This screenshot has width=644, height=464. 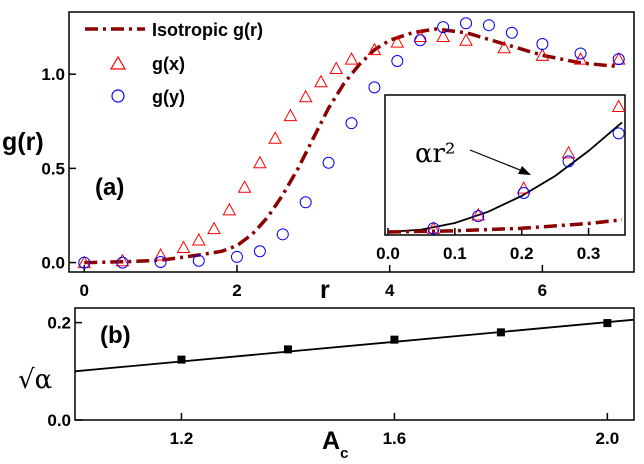 What do you see at coordinates (118, 96) in the screenshot?
I see `legend-gy-marker` at bounding box center [118, 96].